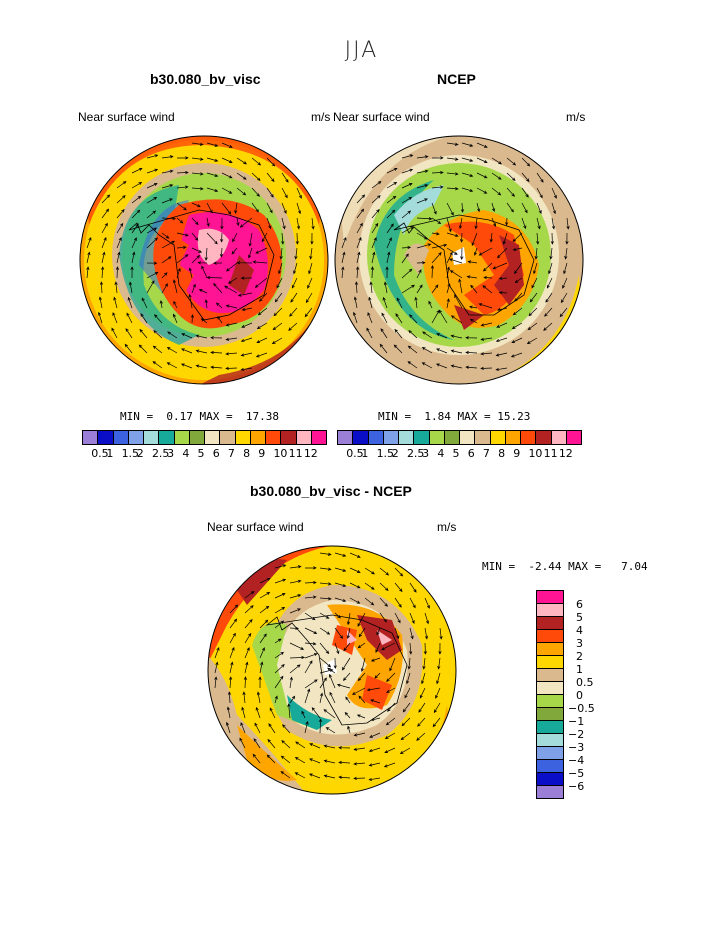 The width and height of the screenshot is (723, 935). Describe the element at coordinates (247, 453) in the screenshot. I see `colorbar-level-label: 8` at that location.